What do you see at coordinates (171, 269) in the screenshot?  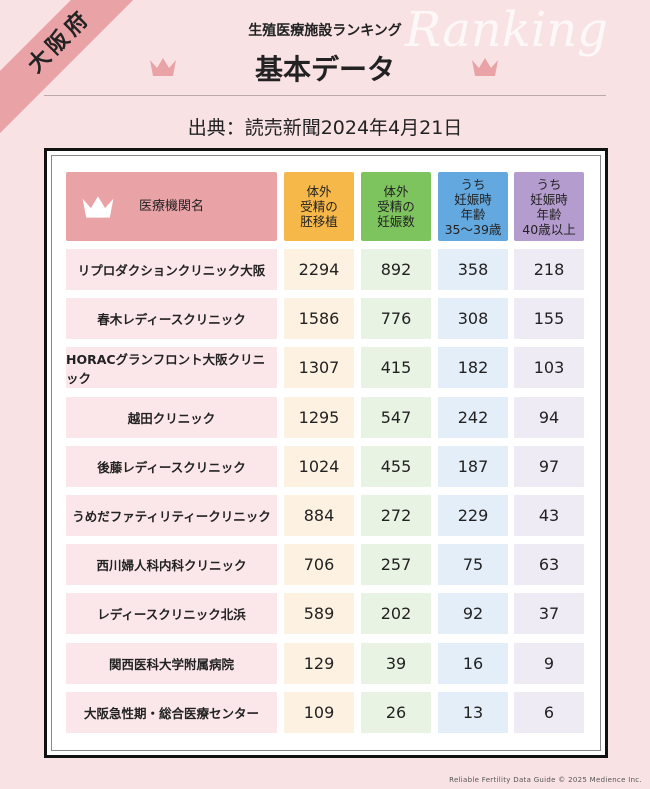 I see `institution-name: リプロダクションクリニック大阪` at bounding box center [171, 269].